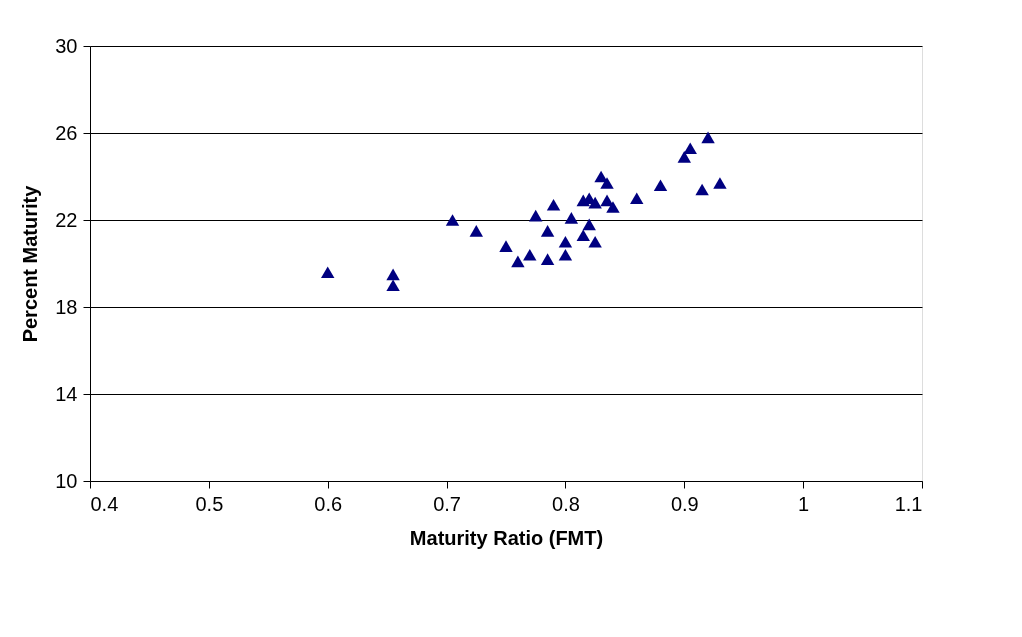 The width and height of the screenshot is (1022, 637). I want to click on y-tick-label: 26, so click(66, 132).